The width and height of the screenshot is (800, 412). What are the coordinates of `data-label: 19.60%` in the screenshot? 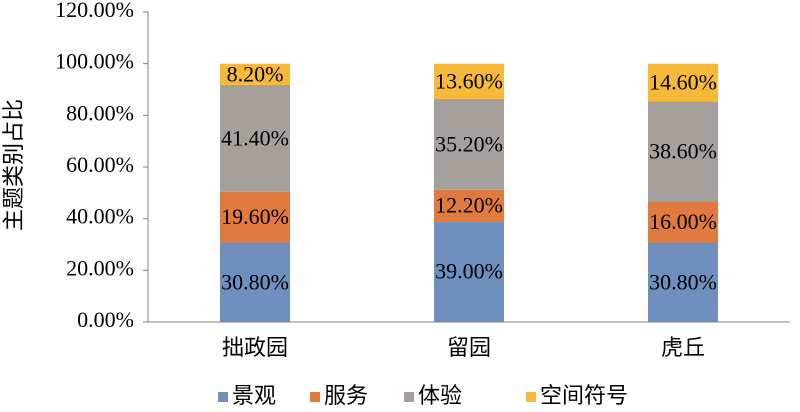 It's located at (255, 216).